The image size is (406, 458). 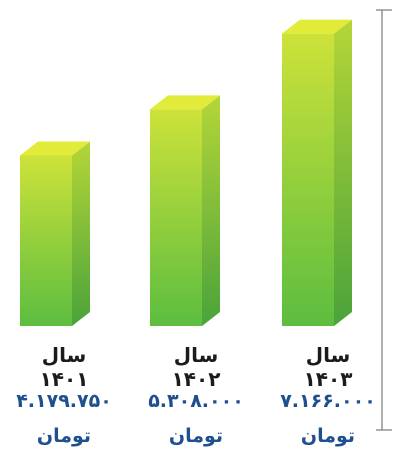 I want to click on unit-label-1403: تومان, so click(x=328, y=436).